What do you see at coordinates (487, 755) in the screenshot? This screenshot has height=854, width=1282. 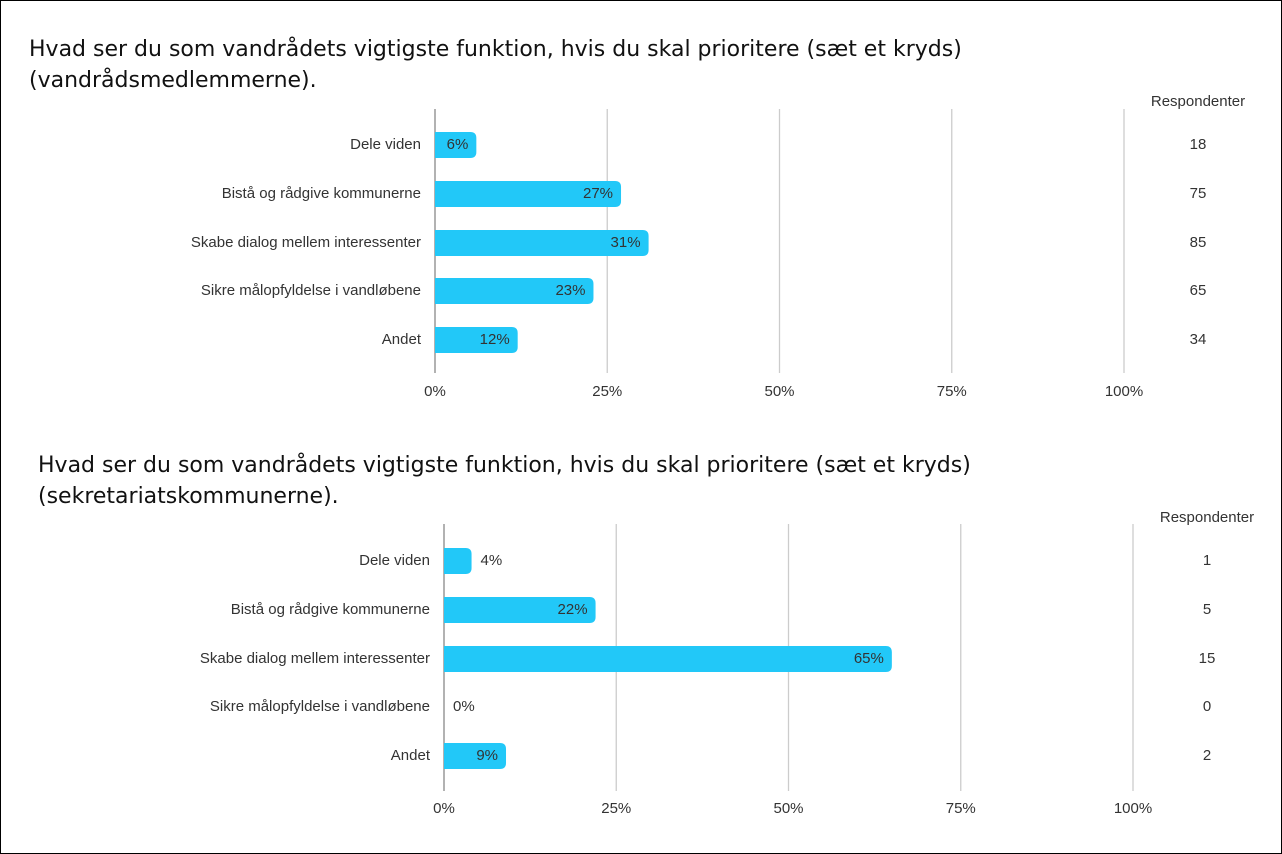 I see `value-label: 9%` at bounding box center [487, 755].